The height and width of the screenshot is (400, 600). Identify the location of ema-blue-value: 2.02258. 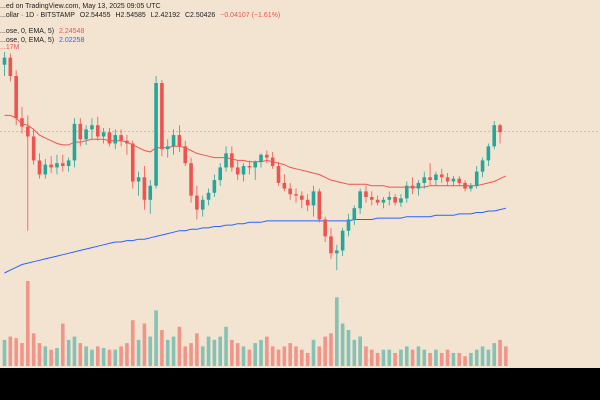
(72, 40).